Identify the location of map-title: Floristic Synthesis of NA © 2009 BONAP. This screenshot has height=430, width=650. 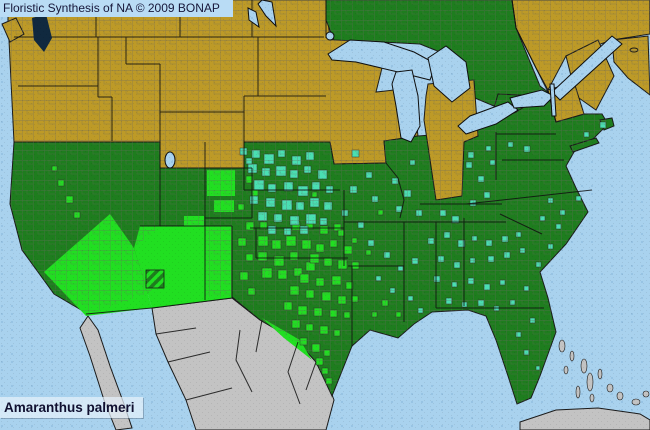
(111, 8).